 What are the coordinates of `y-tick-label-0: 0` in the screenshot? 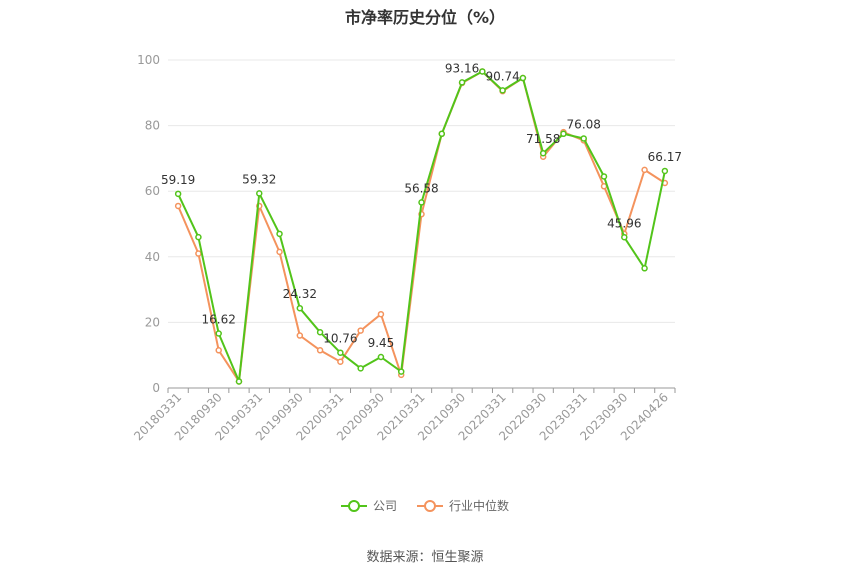 It's located at (156, 388).